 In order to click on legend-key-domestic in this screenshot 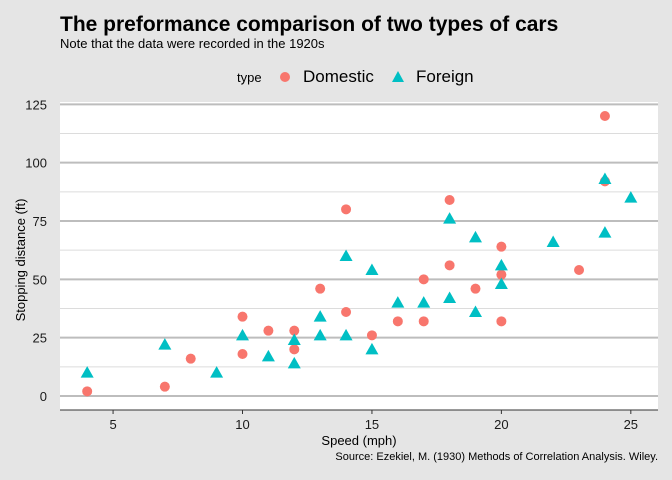, I will do `click(285, 77)`.